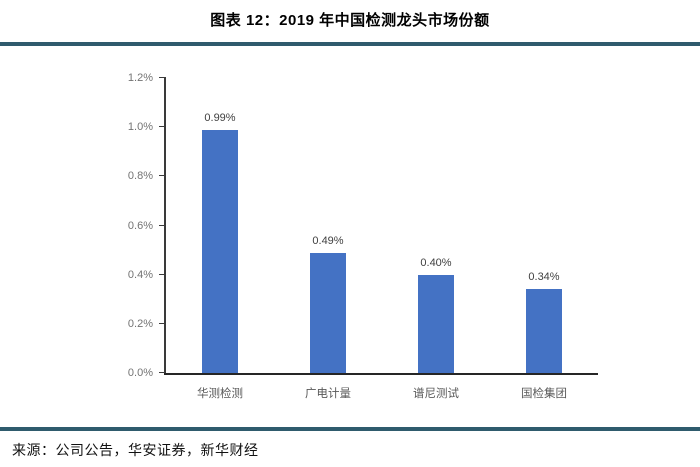  I want to click on x-axis-category-label: 华测检测, so click(220, 394).